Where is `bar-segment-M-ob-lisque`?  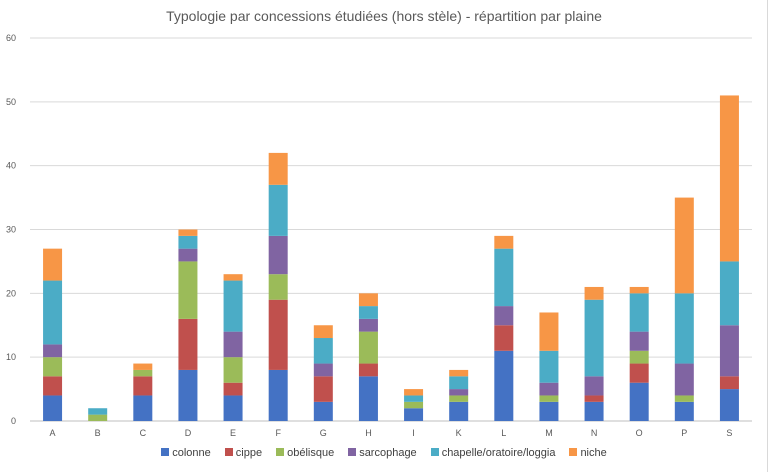 bar-segment-M-ob-lisque is located at coordinates (549, 398).